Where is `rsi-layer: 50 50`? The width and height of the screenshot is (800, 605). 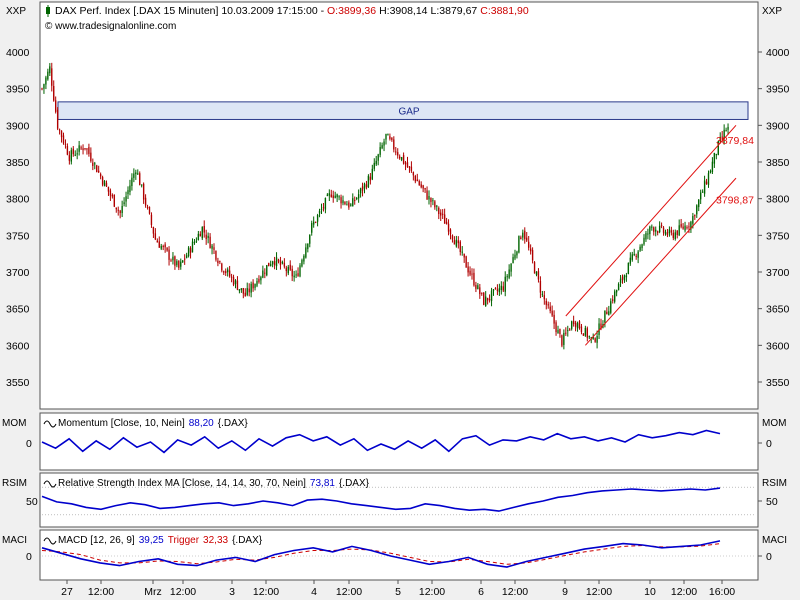
rsi-layer: 50 50 is located at coordinates (402, 501).